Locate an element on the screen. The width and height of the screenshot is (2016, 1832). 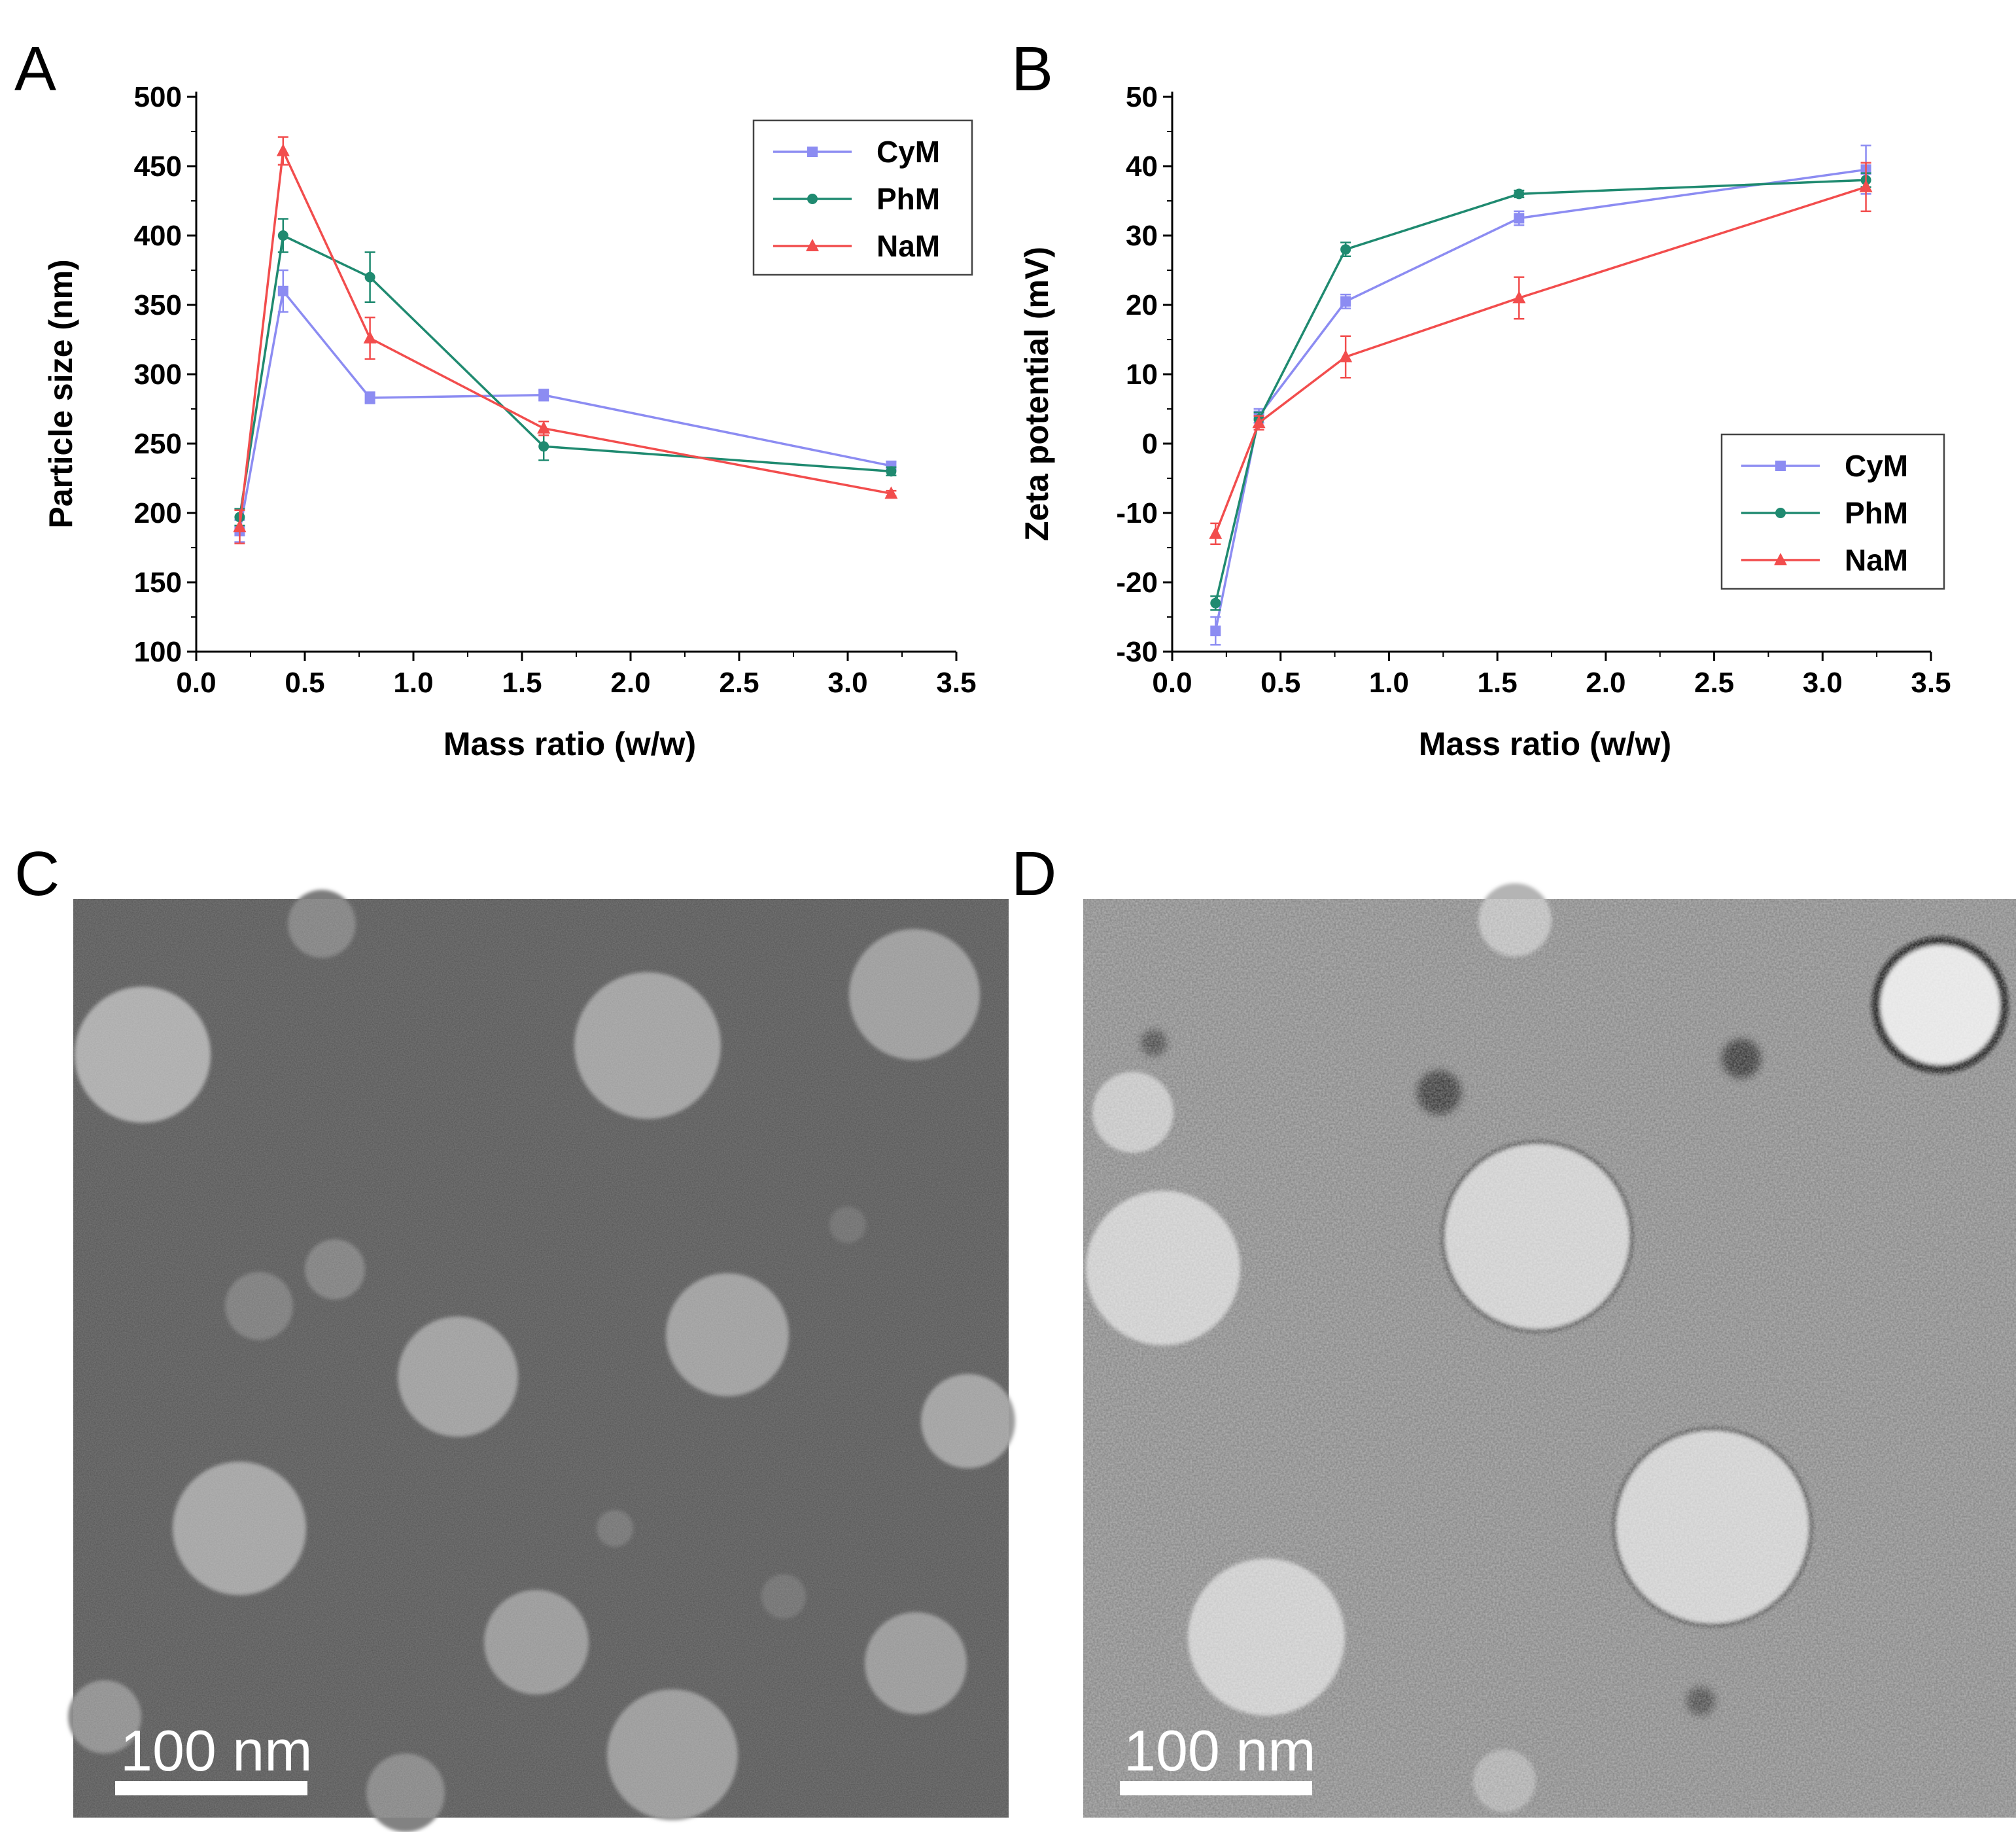
chart-a-y-tick-label: 350 is located at coordinates (158, 305).